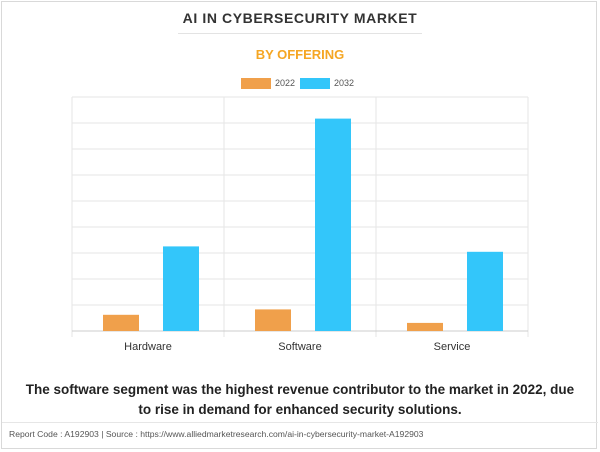 This screenshot has width=600, height=452. Describe the element at coordinates (452, 347) in the screenshot. I see `x-tick-label-service: Service` at that location.